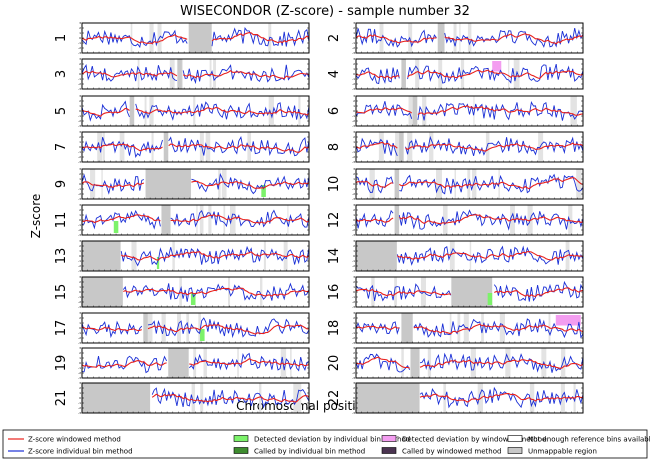 This screenshot has height=461, width=650. What do you see at coordinates (474, 440) in the screenshot?
I see `legend-label: Detected deviation by windowed method` at bounding box center [474, 440].